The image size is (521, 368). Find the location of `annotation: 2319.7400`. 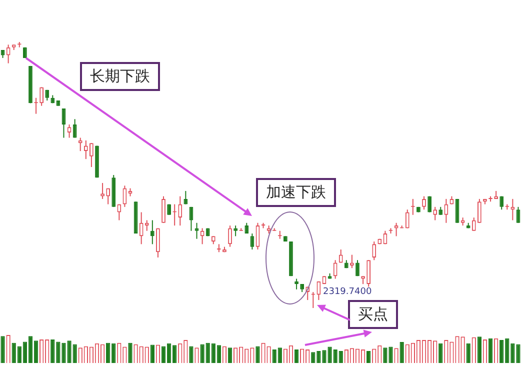

annotation: 2319.7400 is located at coordinates (347, 292).